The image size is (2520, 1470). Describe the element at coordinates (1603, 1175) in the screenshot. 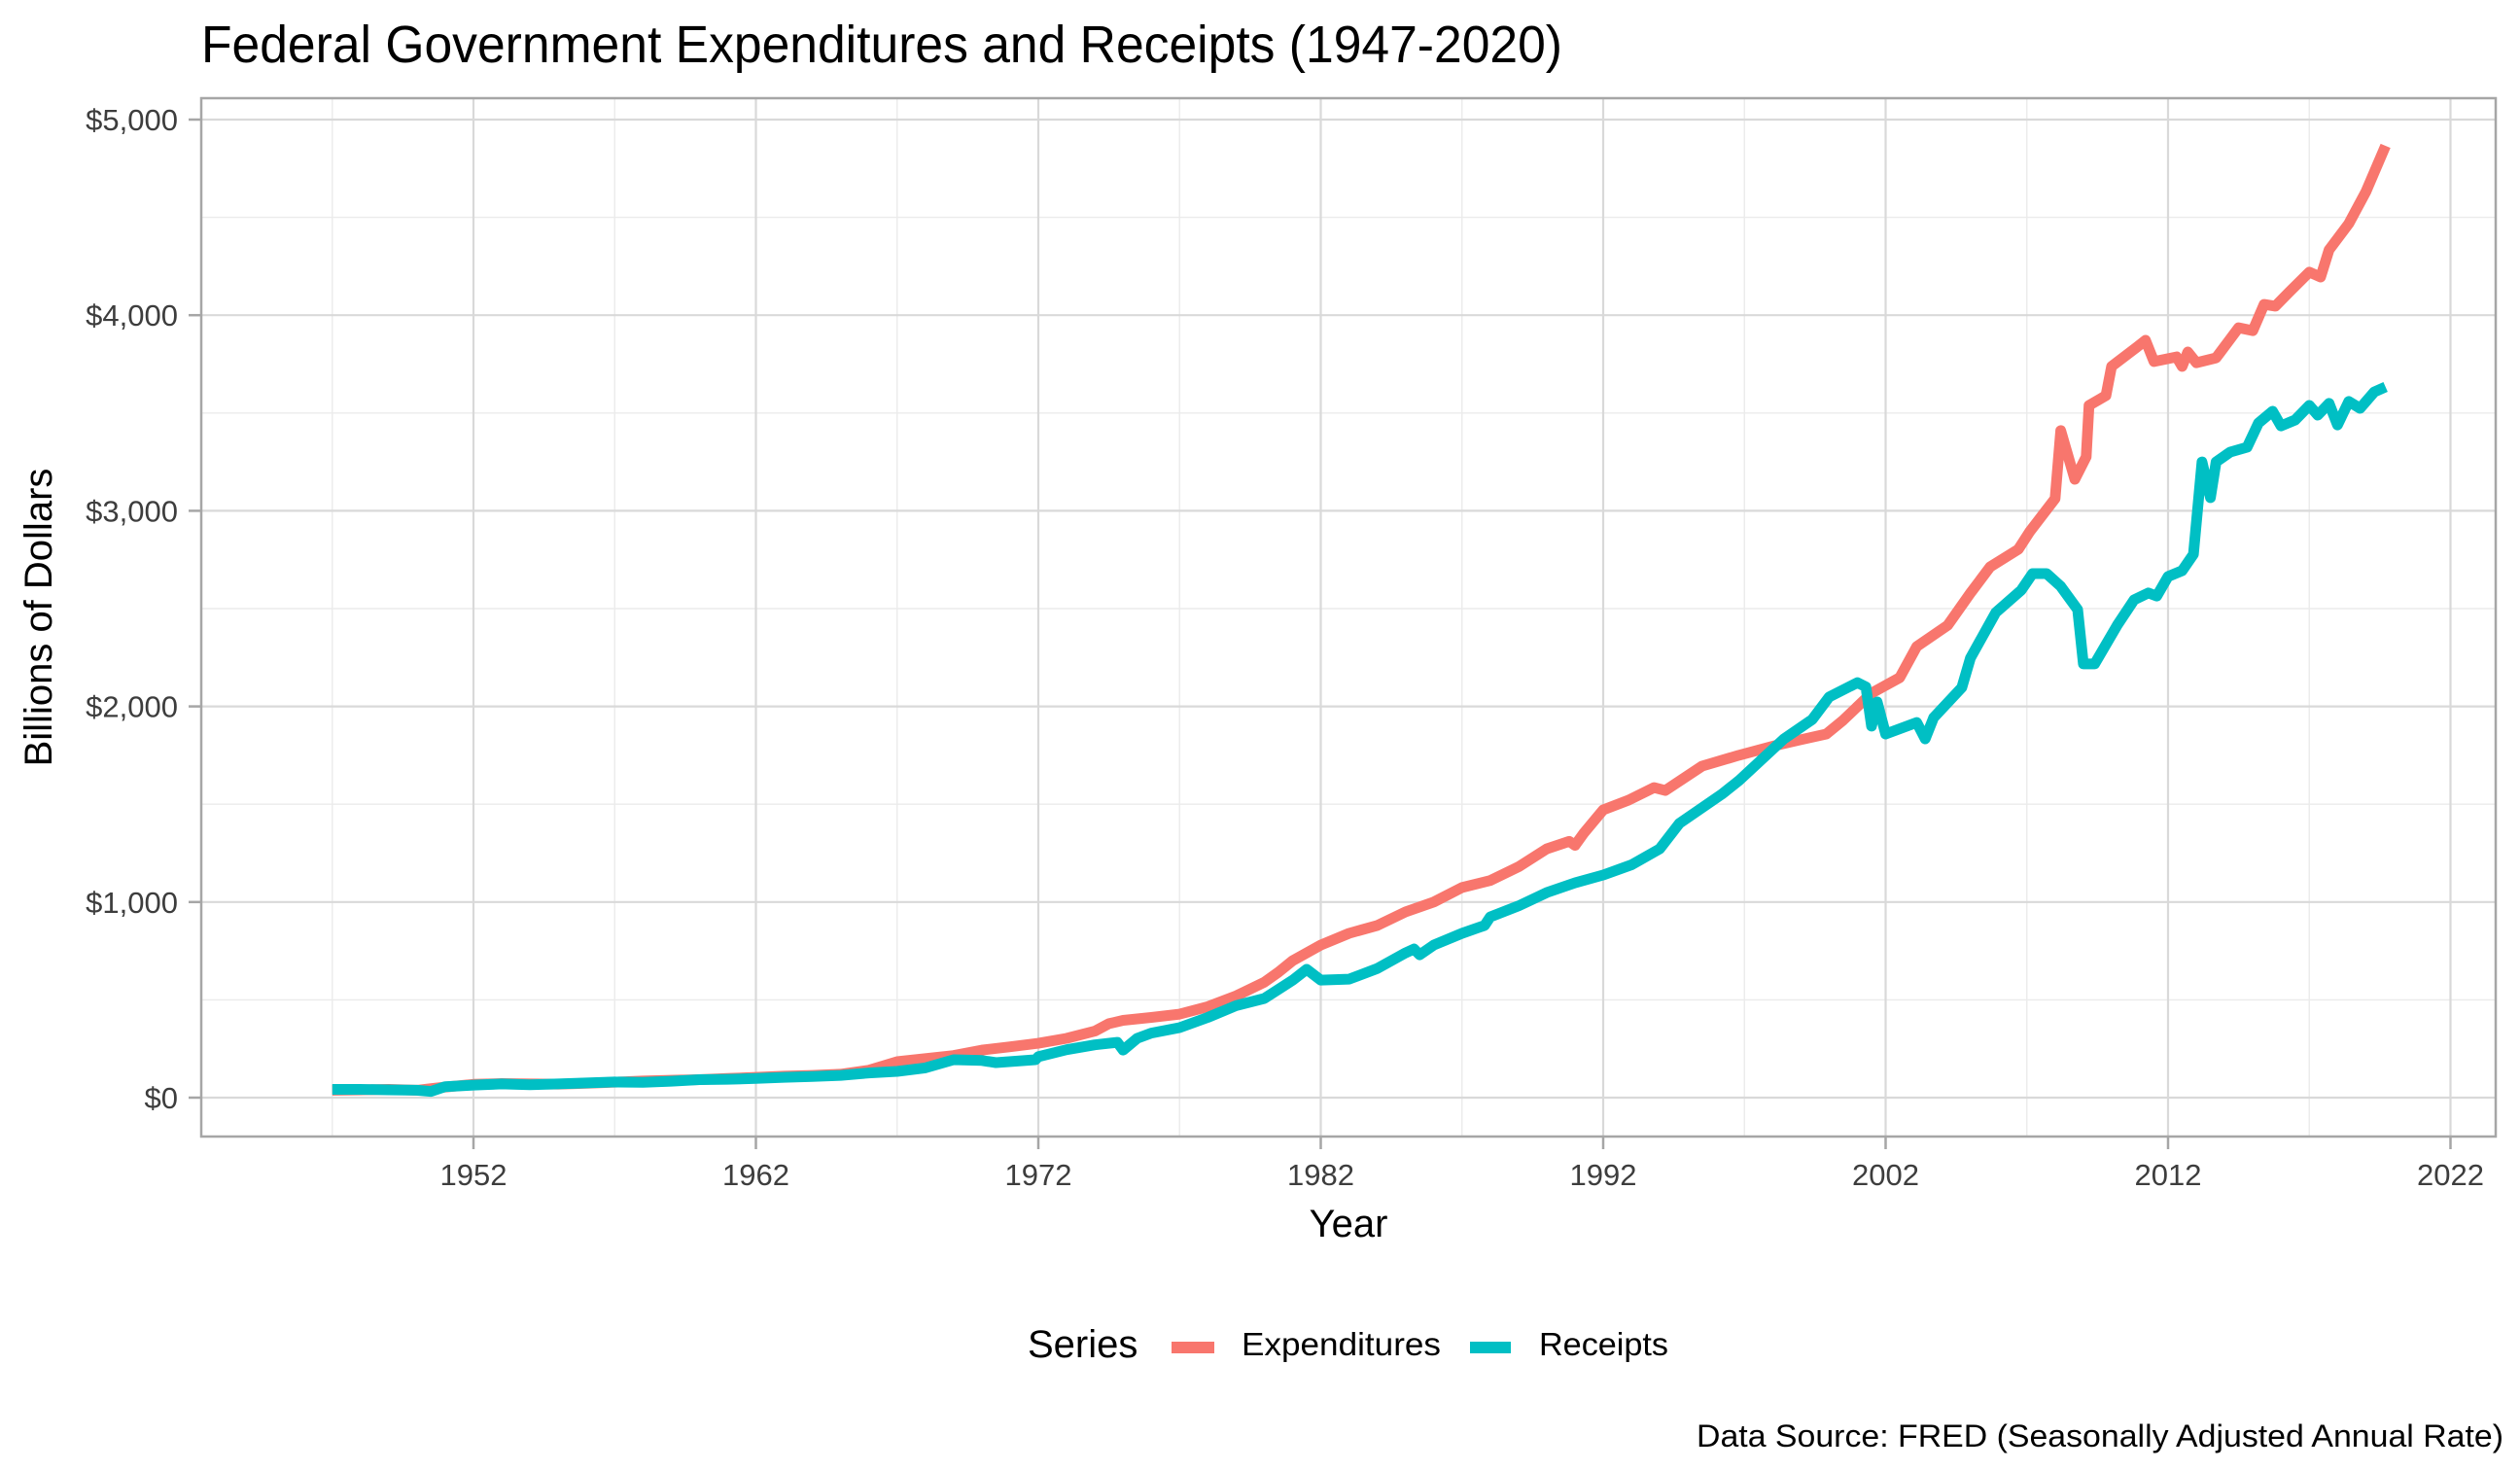

I see `x-tick-label: 1992` at that location.